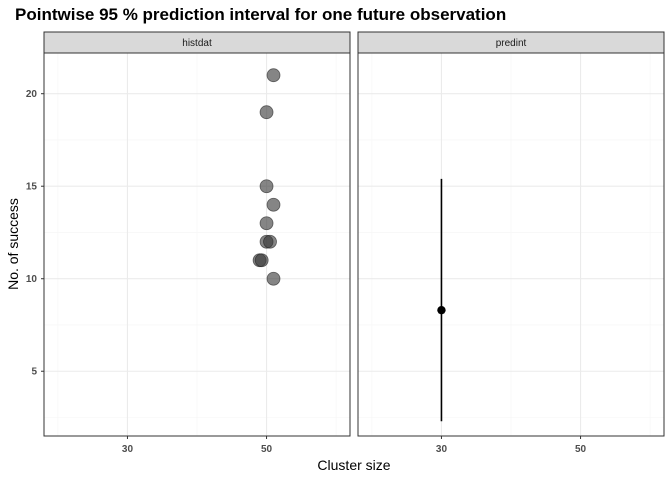  Describe the element at coordinates (35, 233) in the screenshot. I see `y-axis-ticks: 5 10 15 20` at that location.